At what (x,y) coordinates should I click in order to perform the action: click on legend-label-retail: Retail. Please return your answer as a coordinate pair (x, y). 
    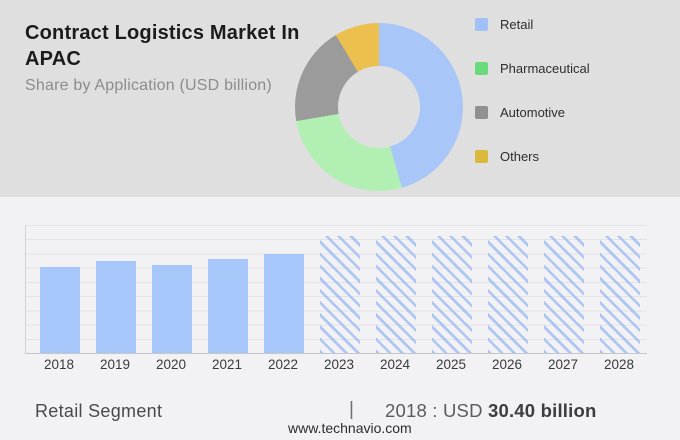
    Looking at the image, I should click on (517, 24).